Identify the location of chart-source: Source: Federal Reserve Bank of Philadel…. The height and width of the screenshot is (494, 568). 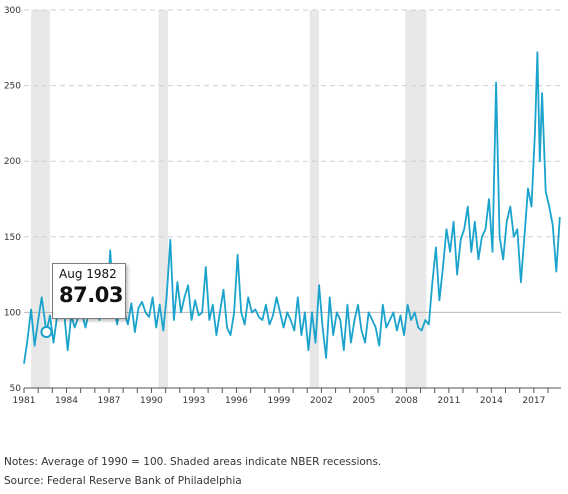
(123, 481).